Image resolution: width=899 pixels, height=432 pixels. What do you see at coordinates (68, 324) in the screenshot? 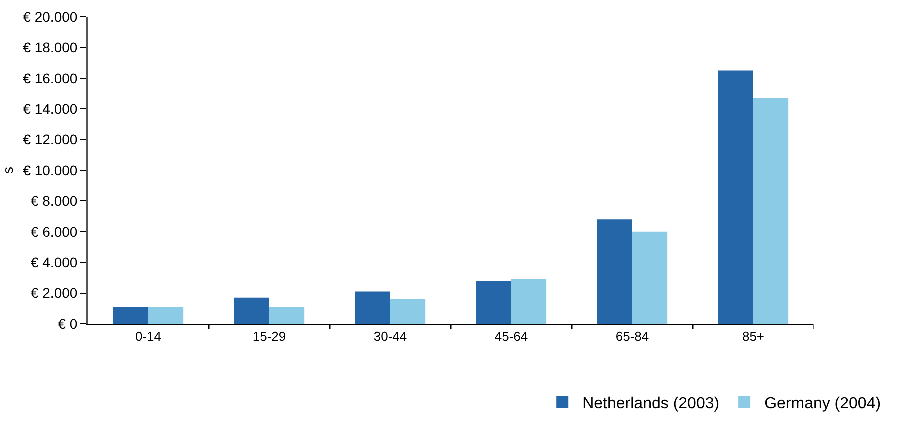
I see `y-tick-label: € 0` at bounding box center [68, 324].